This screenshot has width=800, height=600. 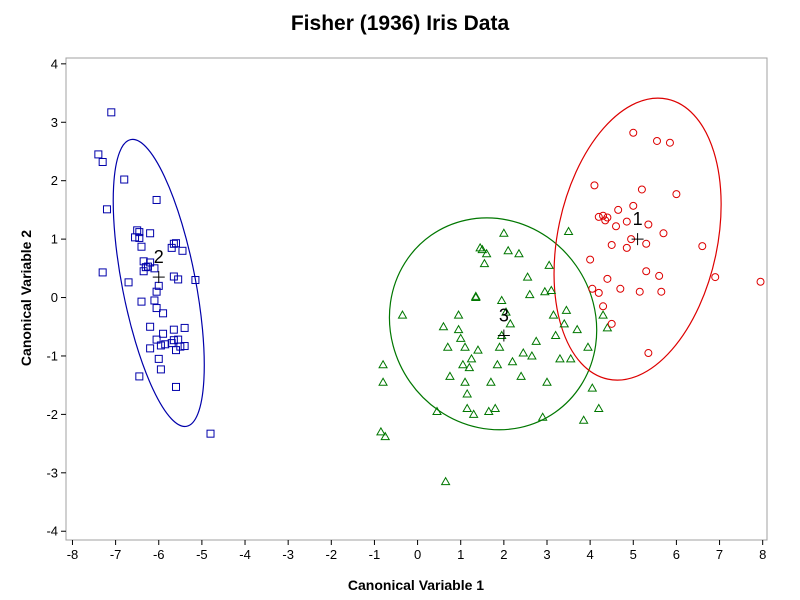 What do you see at coordinates (546, 554) in the screenshot?
I see `x-tick-label: 3` at bounding box center [546, 554].